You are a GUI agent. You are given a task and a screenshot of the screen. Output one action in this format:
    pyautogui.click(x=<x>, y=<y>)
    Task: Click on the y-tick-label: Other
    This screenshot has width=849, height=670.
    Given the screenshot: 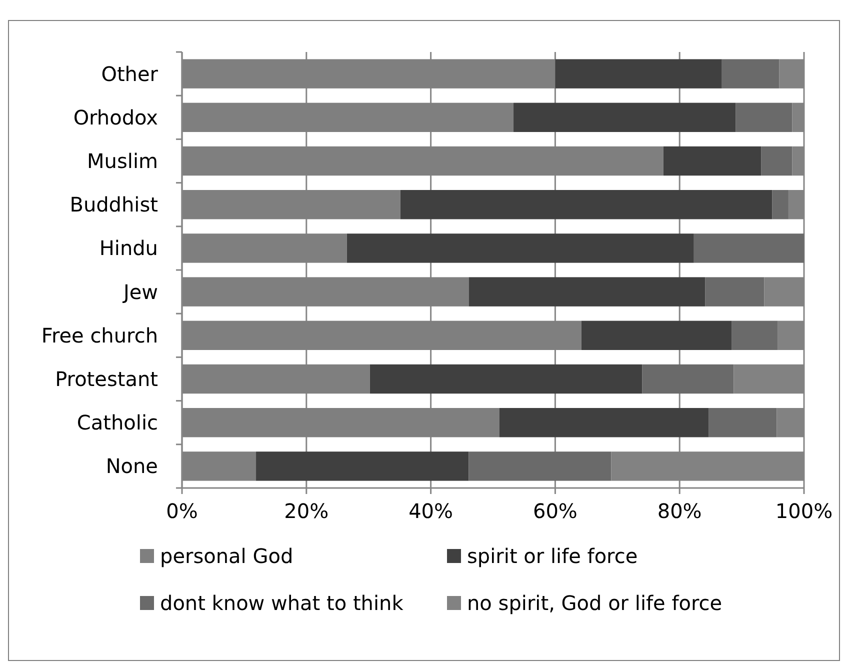 What is the action you would take?
    pyautogui.click(x=130, y=74)
    